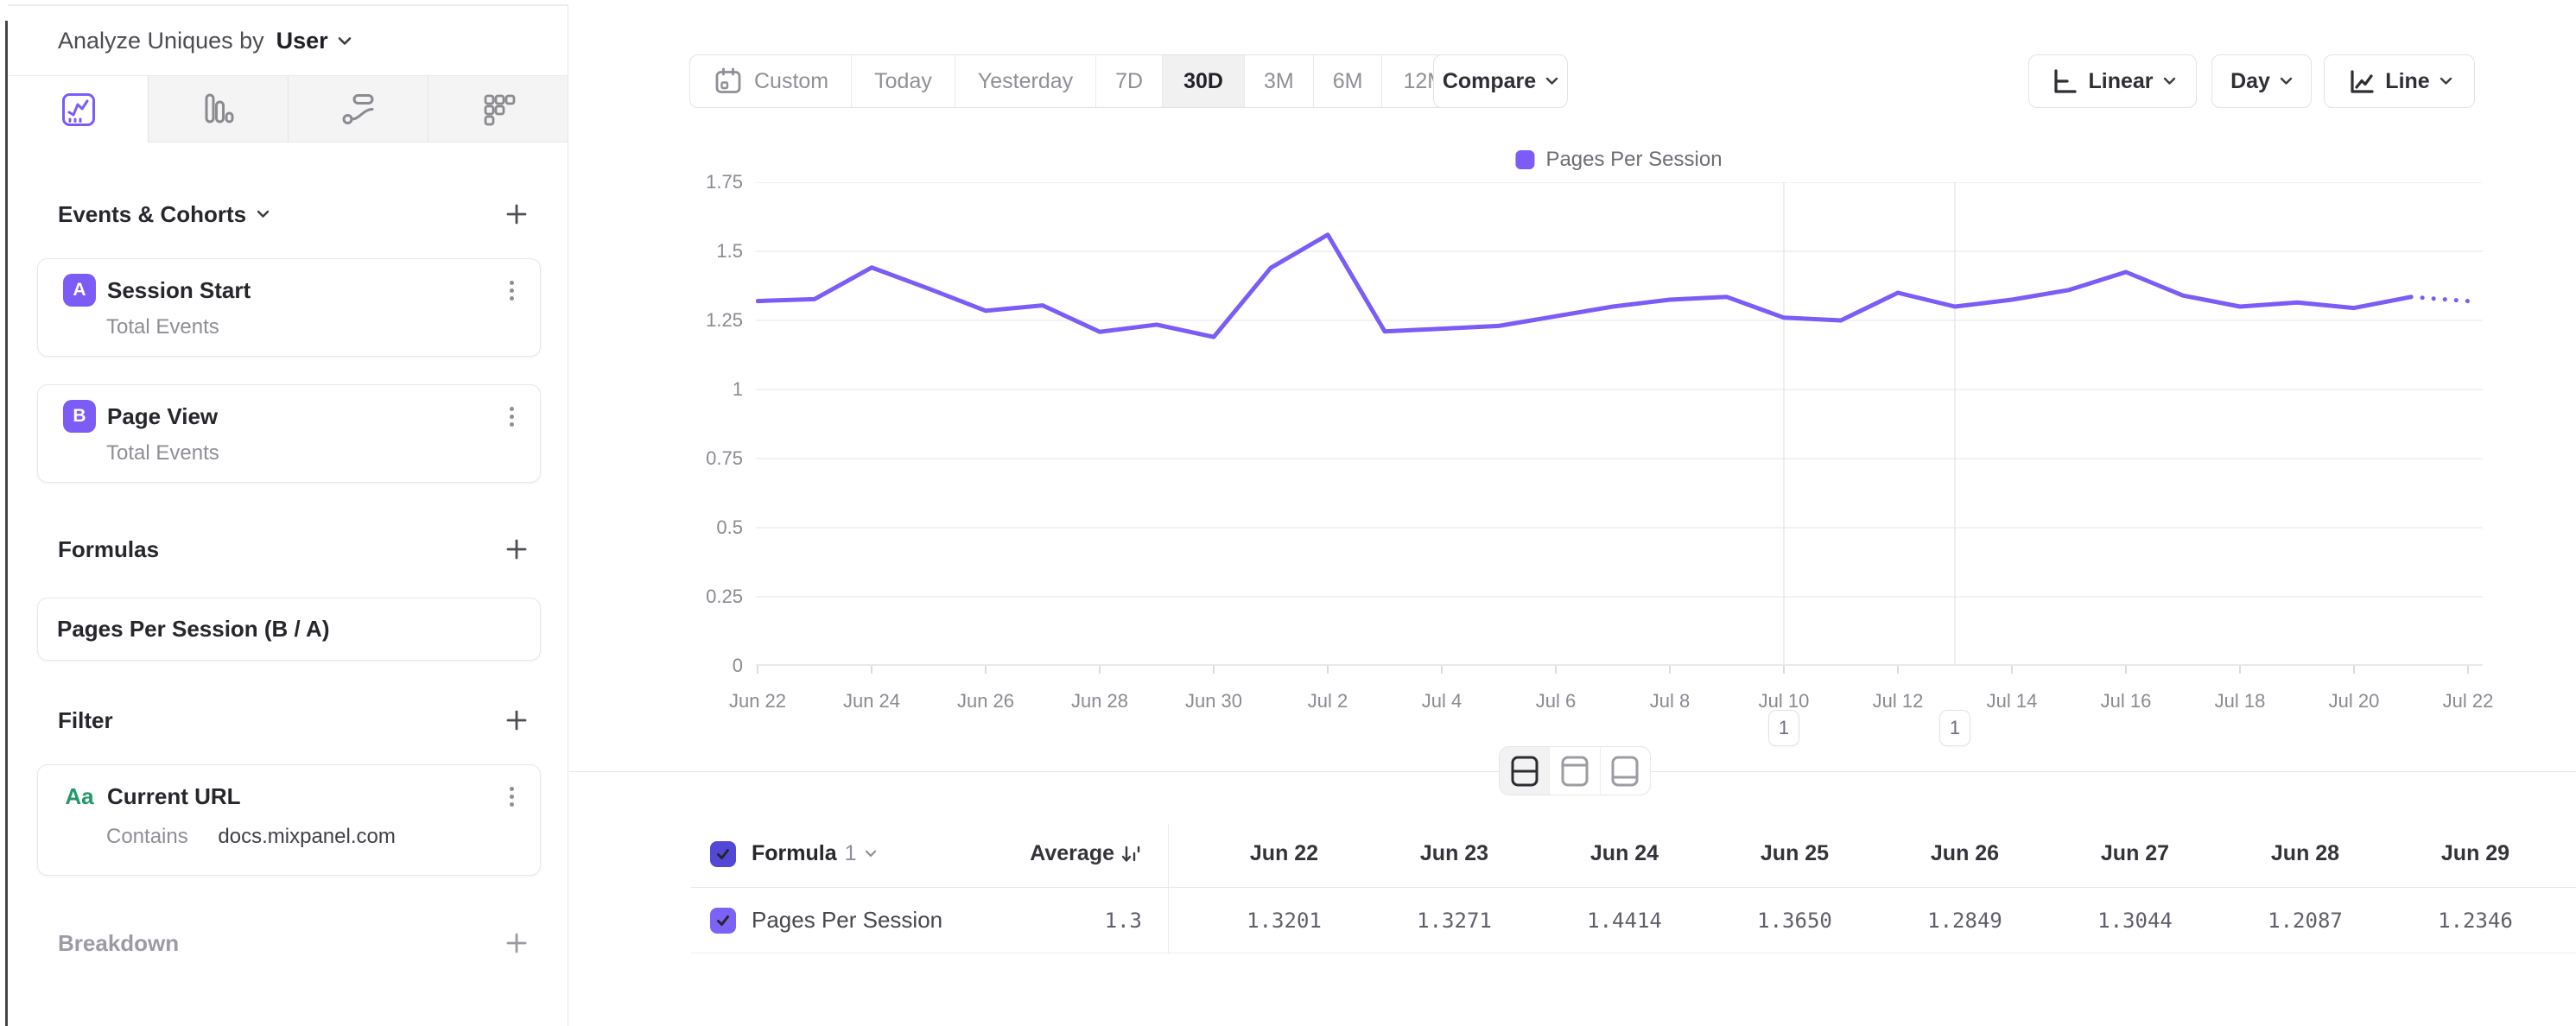 The height and width of the screenshot is (1026, 2576). What do you see at coordinates (1099, 701) in the screenshot?
I see `x-axis-label: Jun 28` at bounding box center [1099, 701].